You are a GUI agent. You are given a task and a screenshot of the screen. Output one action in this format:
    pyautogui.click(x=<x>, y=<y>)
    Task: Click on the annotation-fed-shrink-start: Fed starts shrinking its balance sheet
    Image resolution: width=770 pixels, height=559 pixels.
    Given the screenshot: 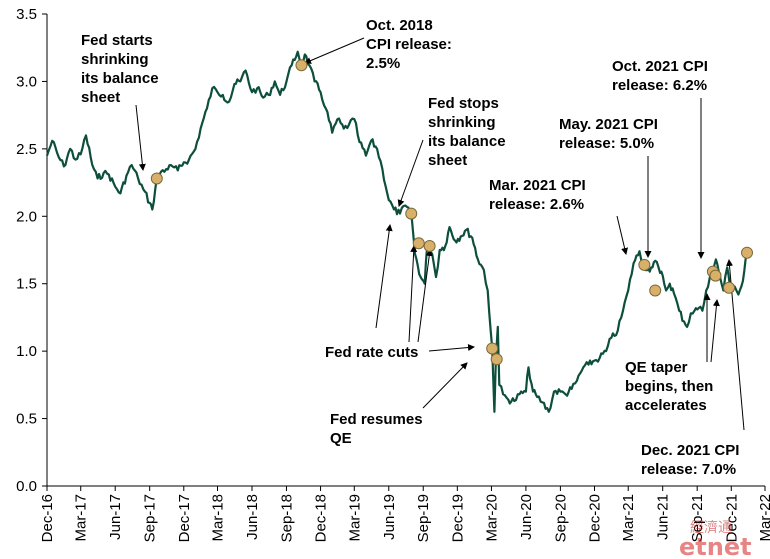 What is the action you would take?
    pyautogui.click(x=122, y=69)
    